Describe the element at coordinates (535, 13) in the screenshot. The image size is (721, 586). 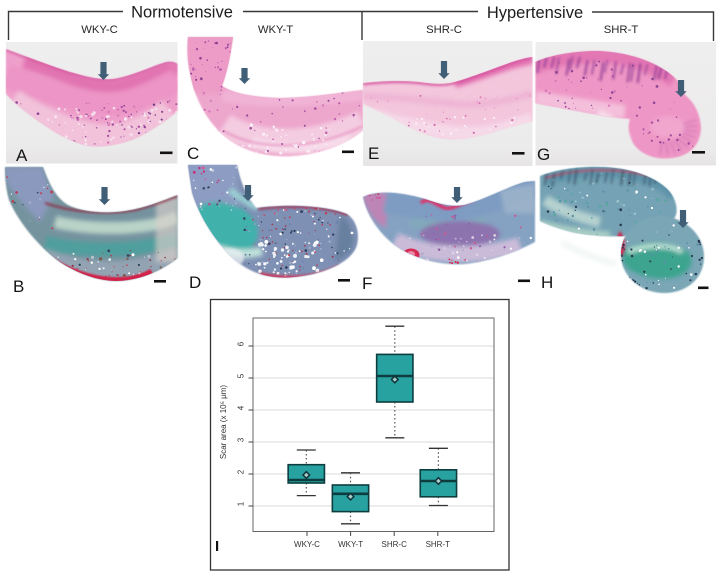
I see `svg-text: Hypertensive` at that location.